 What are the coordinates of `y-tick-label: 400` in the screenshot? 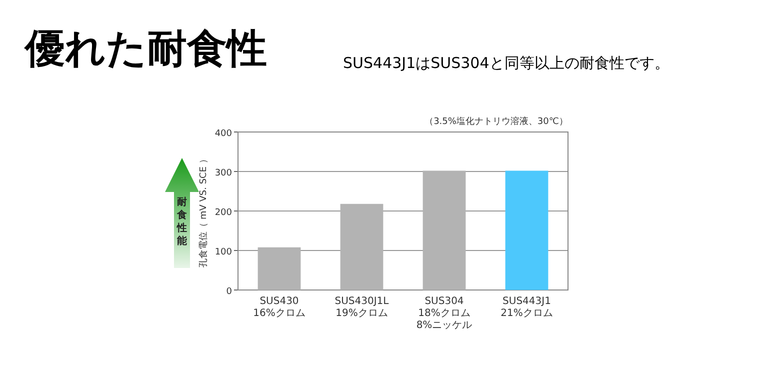 It's located at (223, 134).